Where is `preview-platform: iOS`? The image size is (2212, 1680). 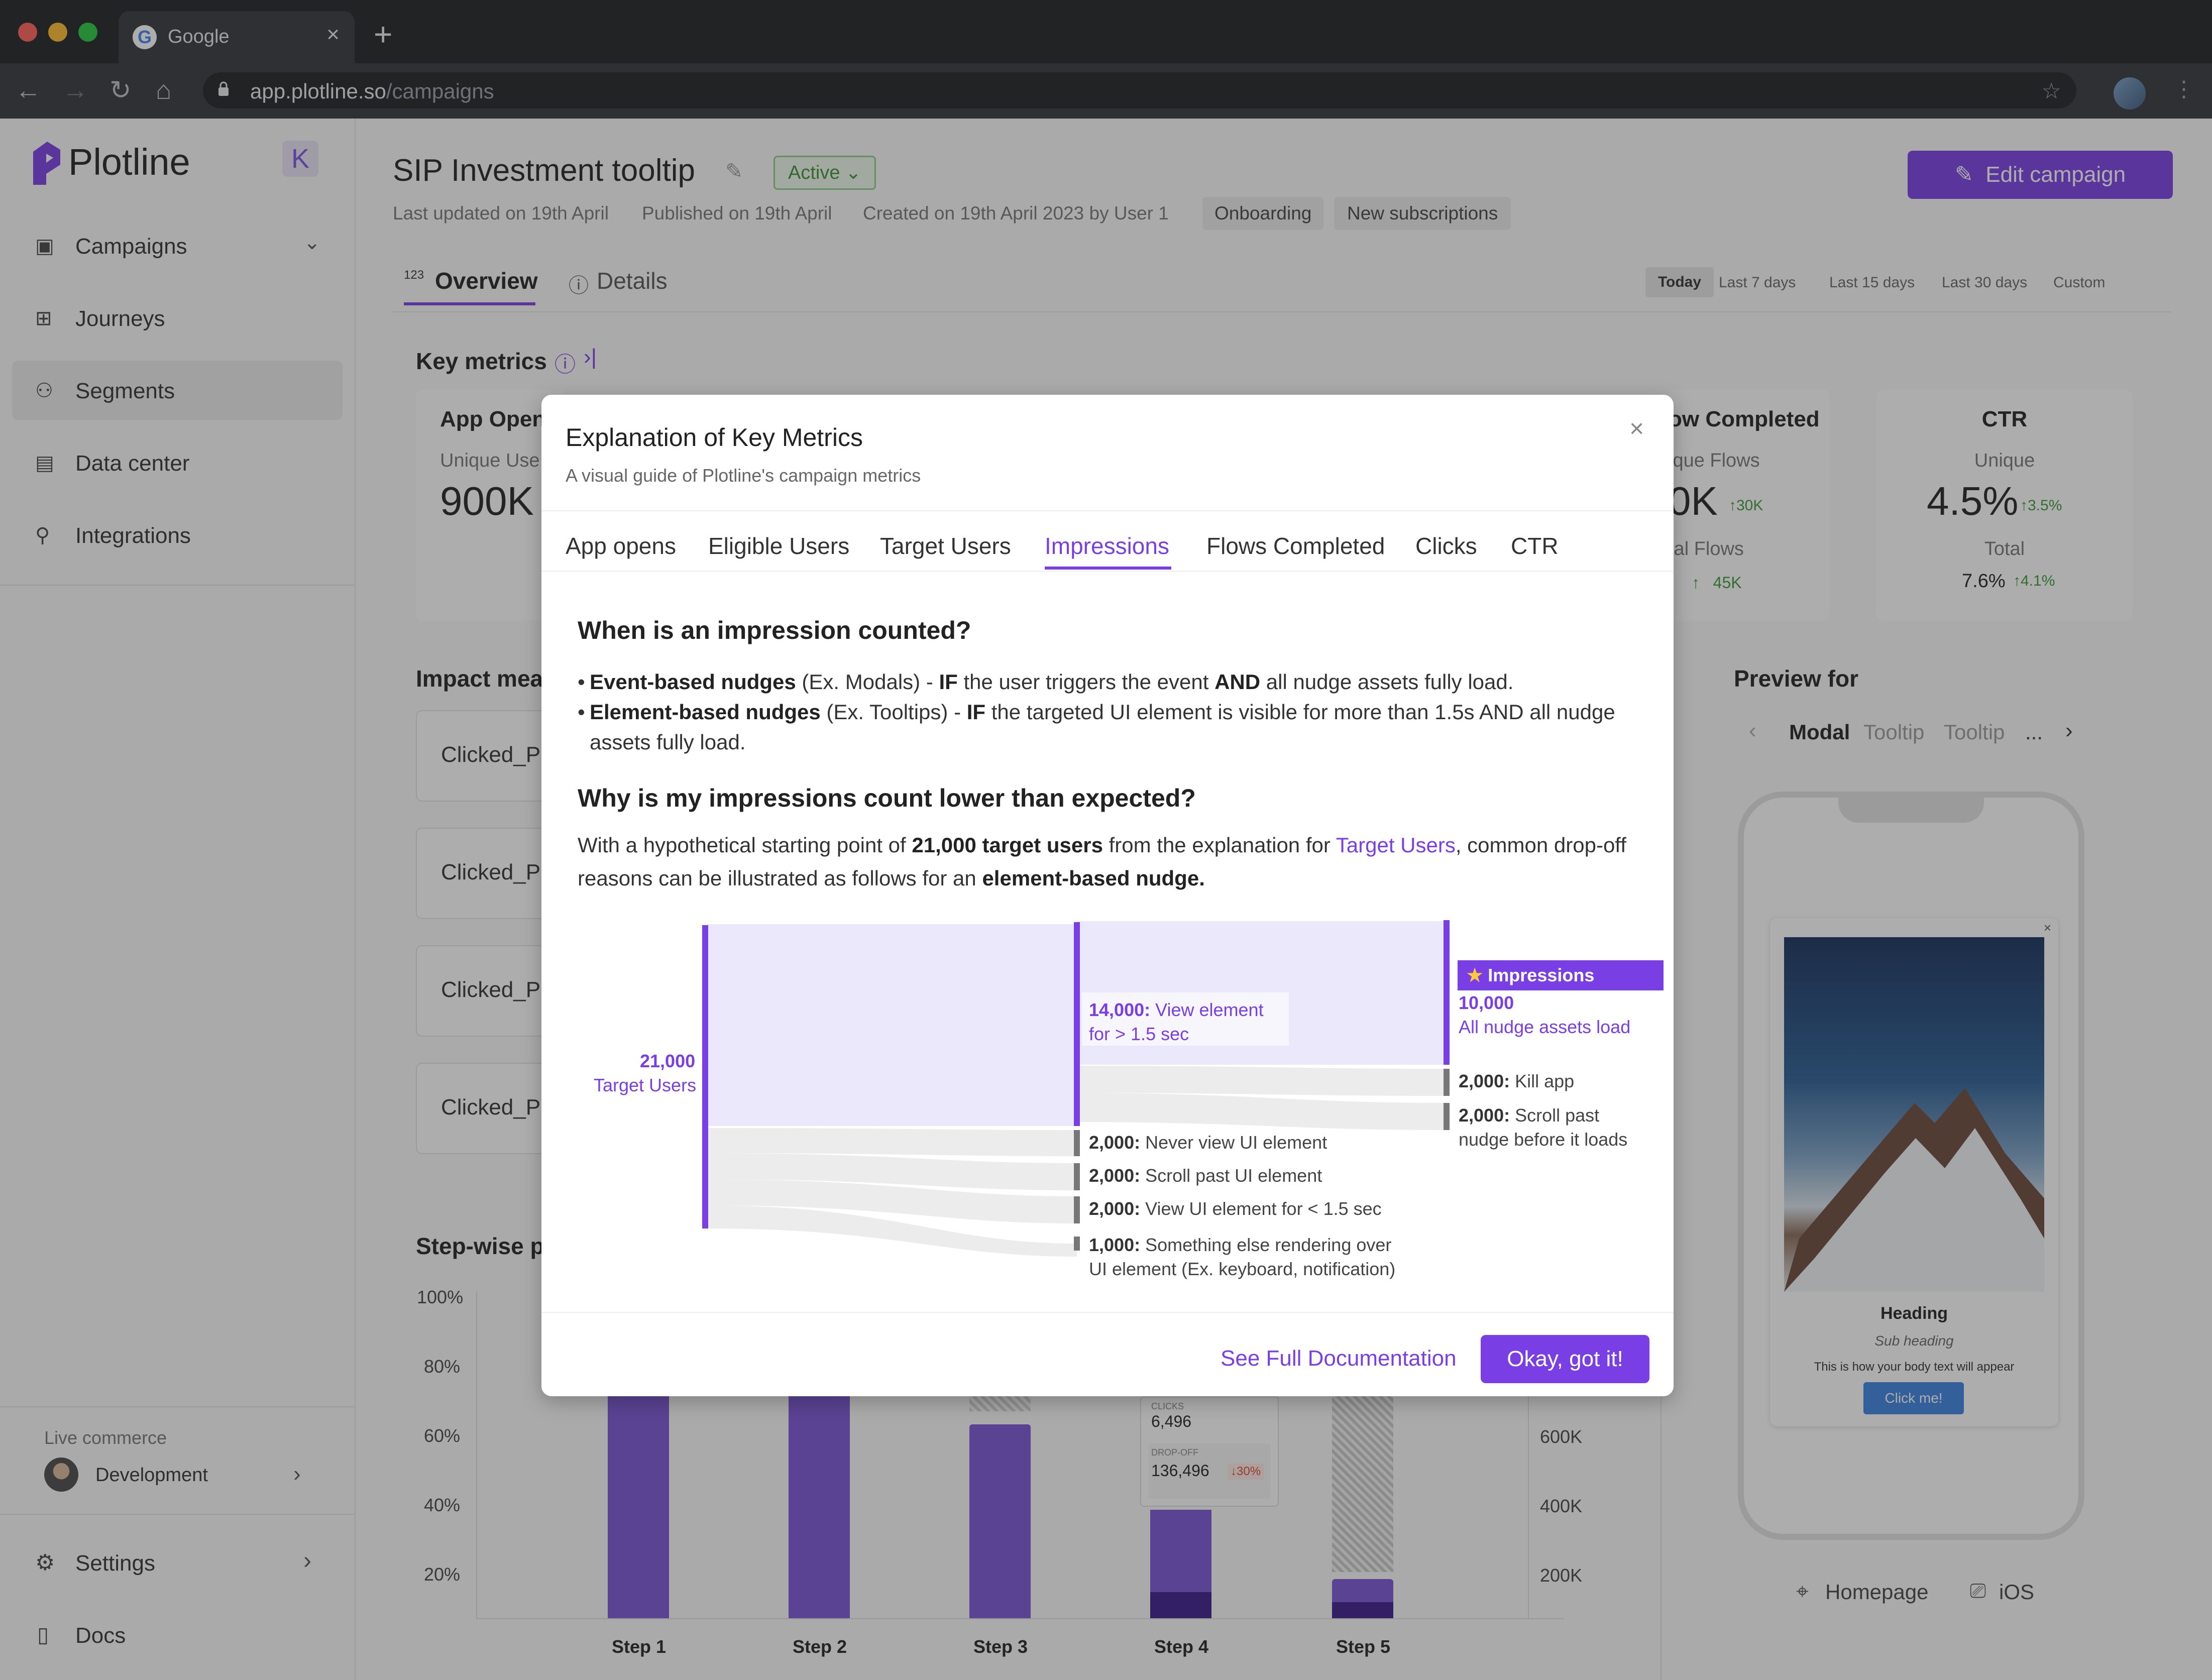
preview-platform: iOS is located at coordinates (2017, 1592).